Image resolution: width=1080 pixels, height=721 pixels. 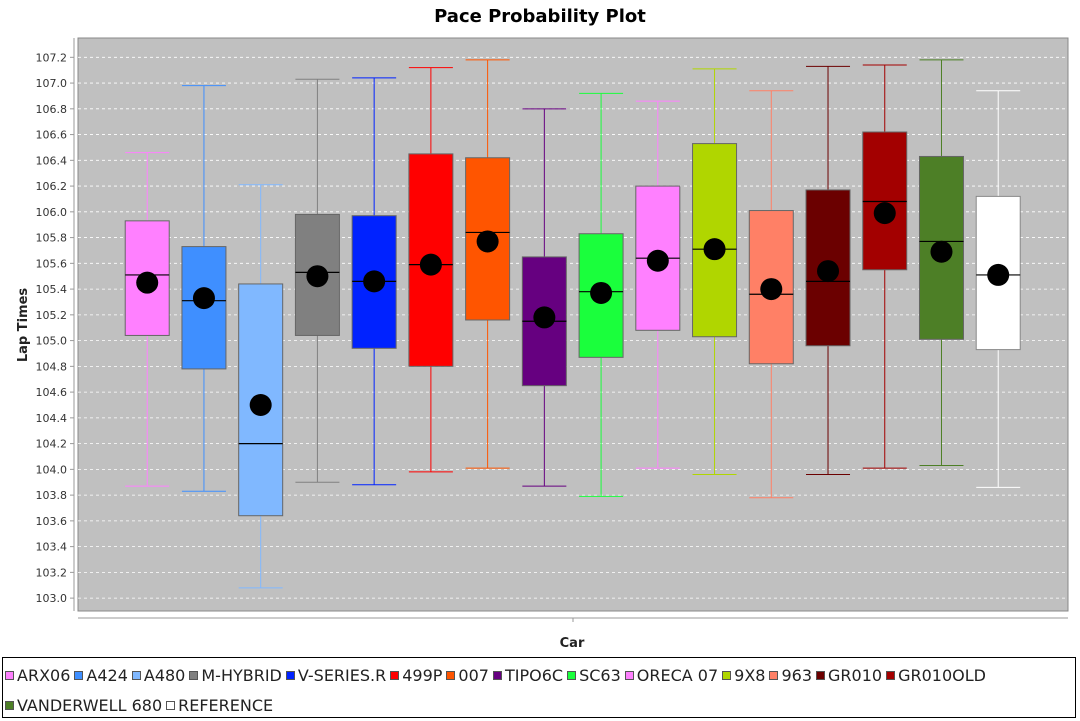 I want to click on y-tick-label: 104.4, so click(x=52, y=418).